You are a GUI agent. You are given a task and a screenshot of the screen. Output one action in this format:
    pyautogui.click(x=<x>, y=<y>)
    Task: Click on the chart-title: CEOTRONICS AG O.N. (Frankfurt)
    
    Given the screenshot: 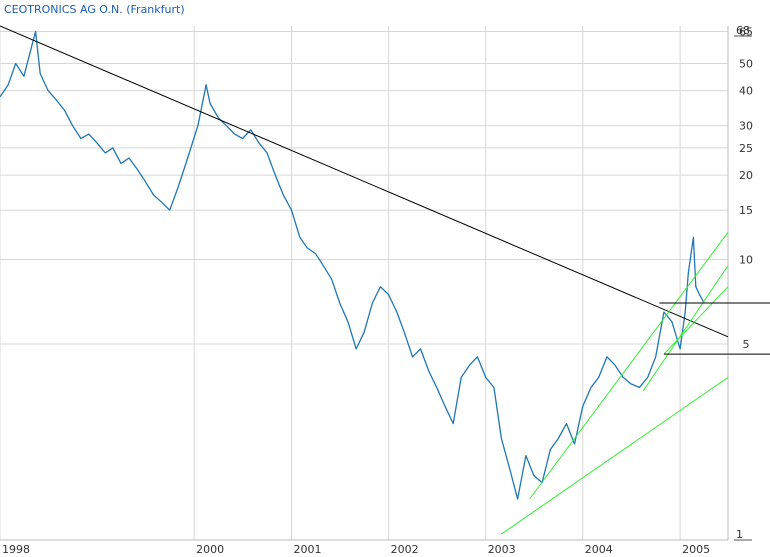 What is the action you would take?
    pyautogui.click(x=94, y=9)
    